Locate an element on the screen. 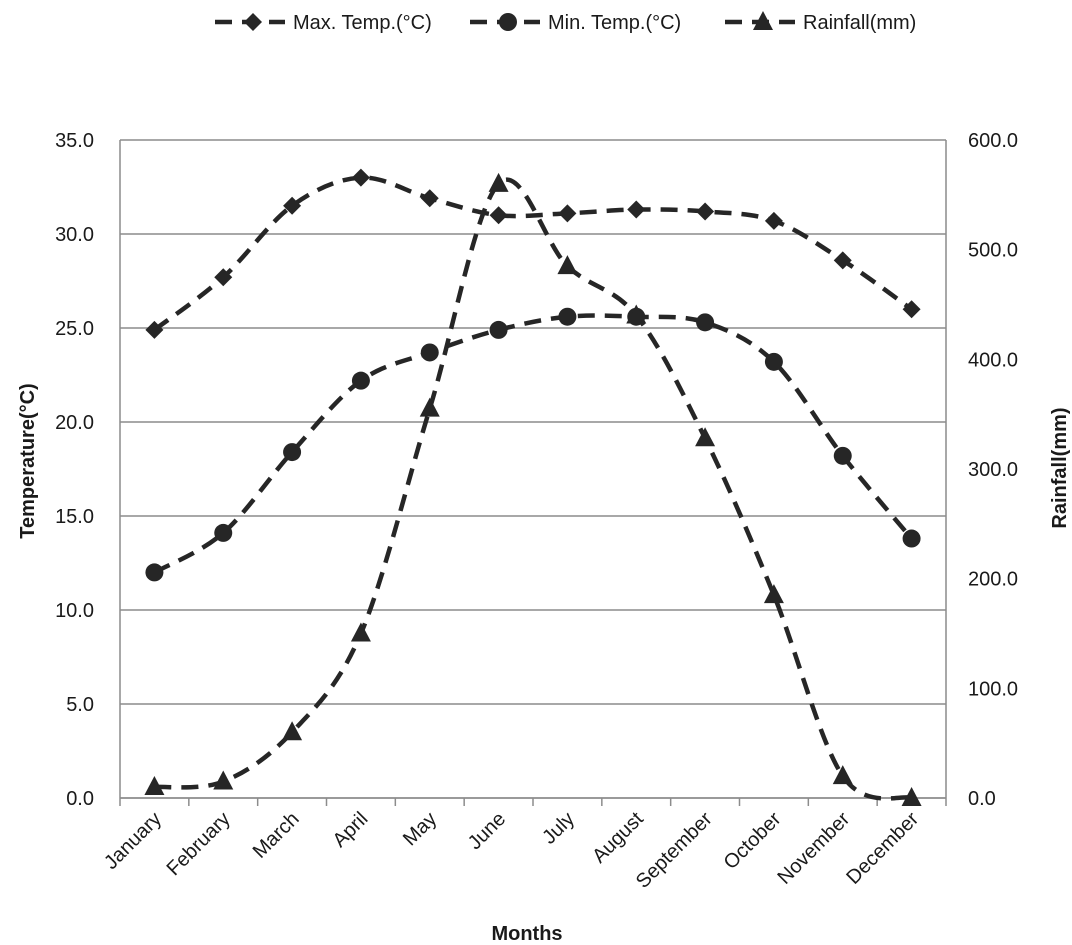 The image size is (1072, 945). legend-item: Max. Temp.(°C) is located at coordinates (323, 23).